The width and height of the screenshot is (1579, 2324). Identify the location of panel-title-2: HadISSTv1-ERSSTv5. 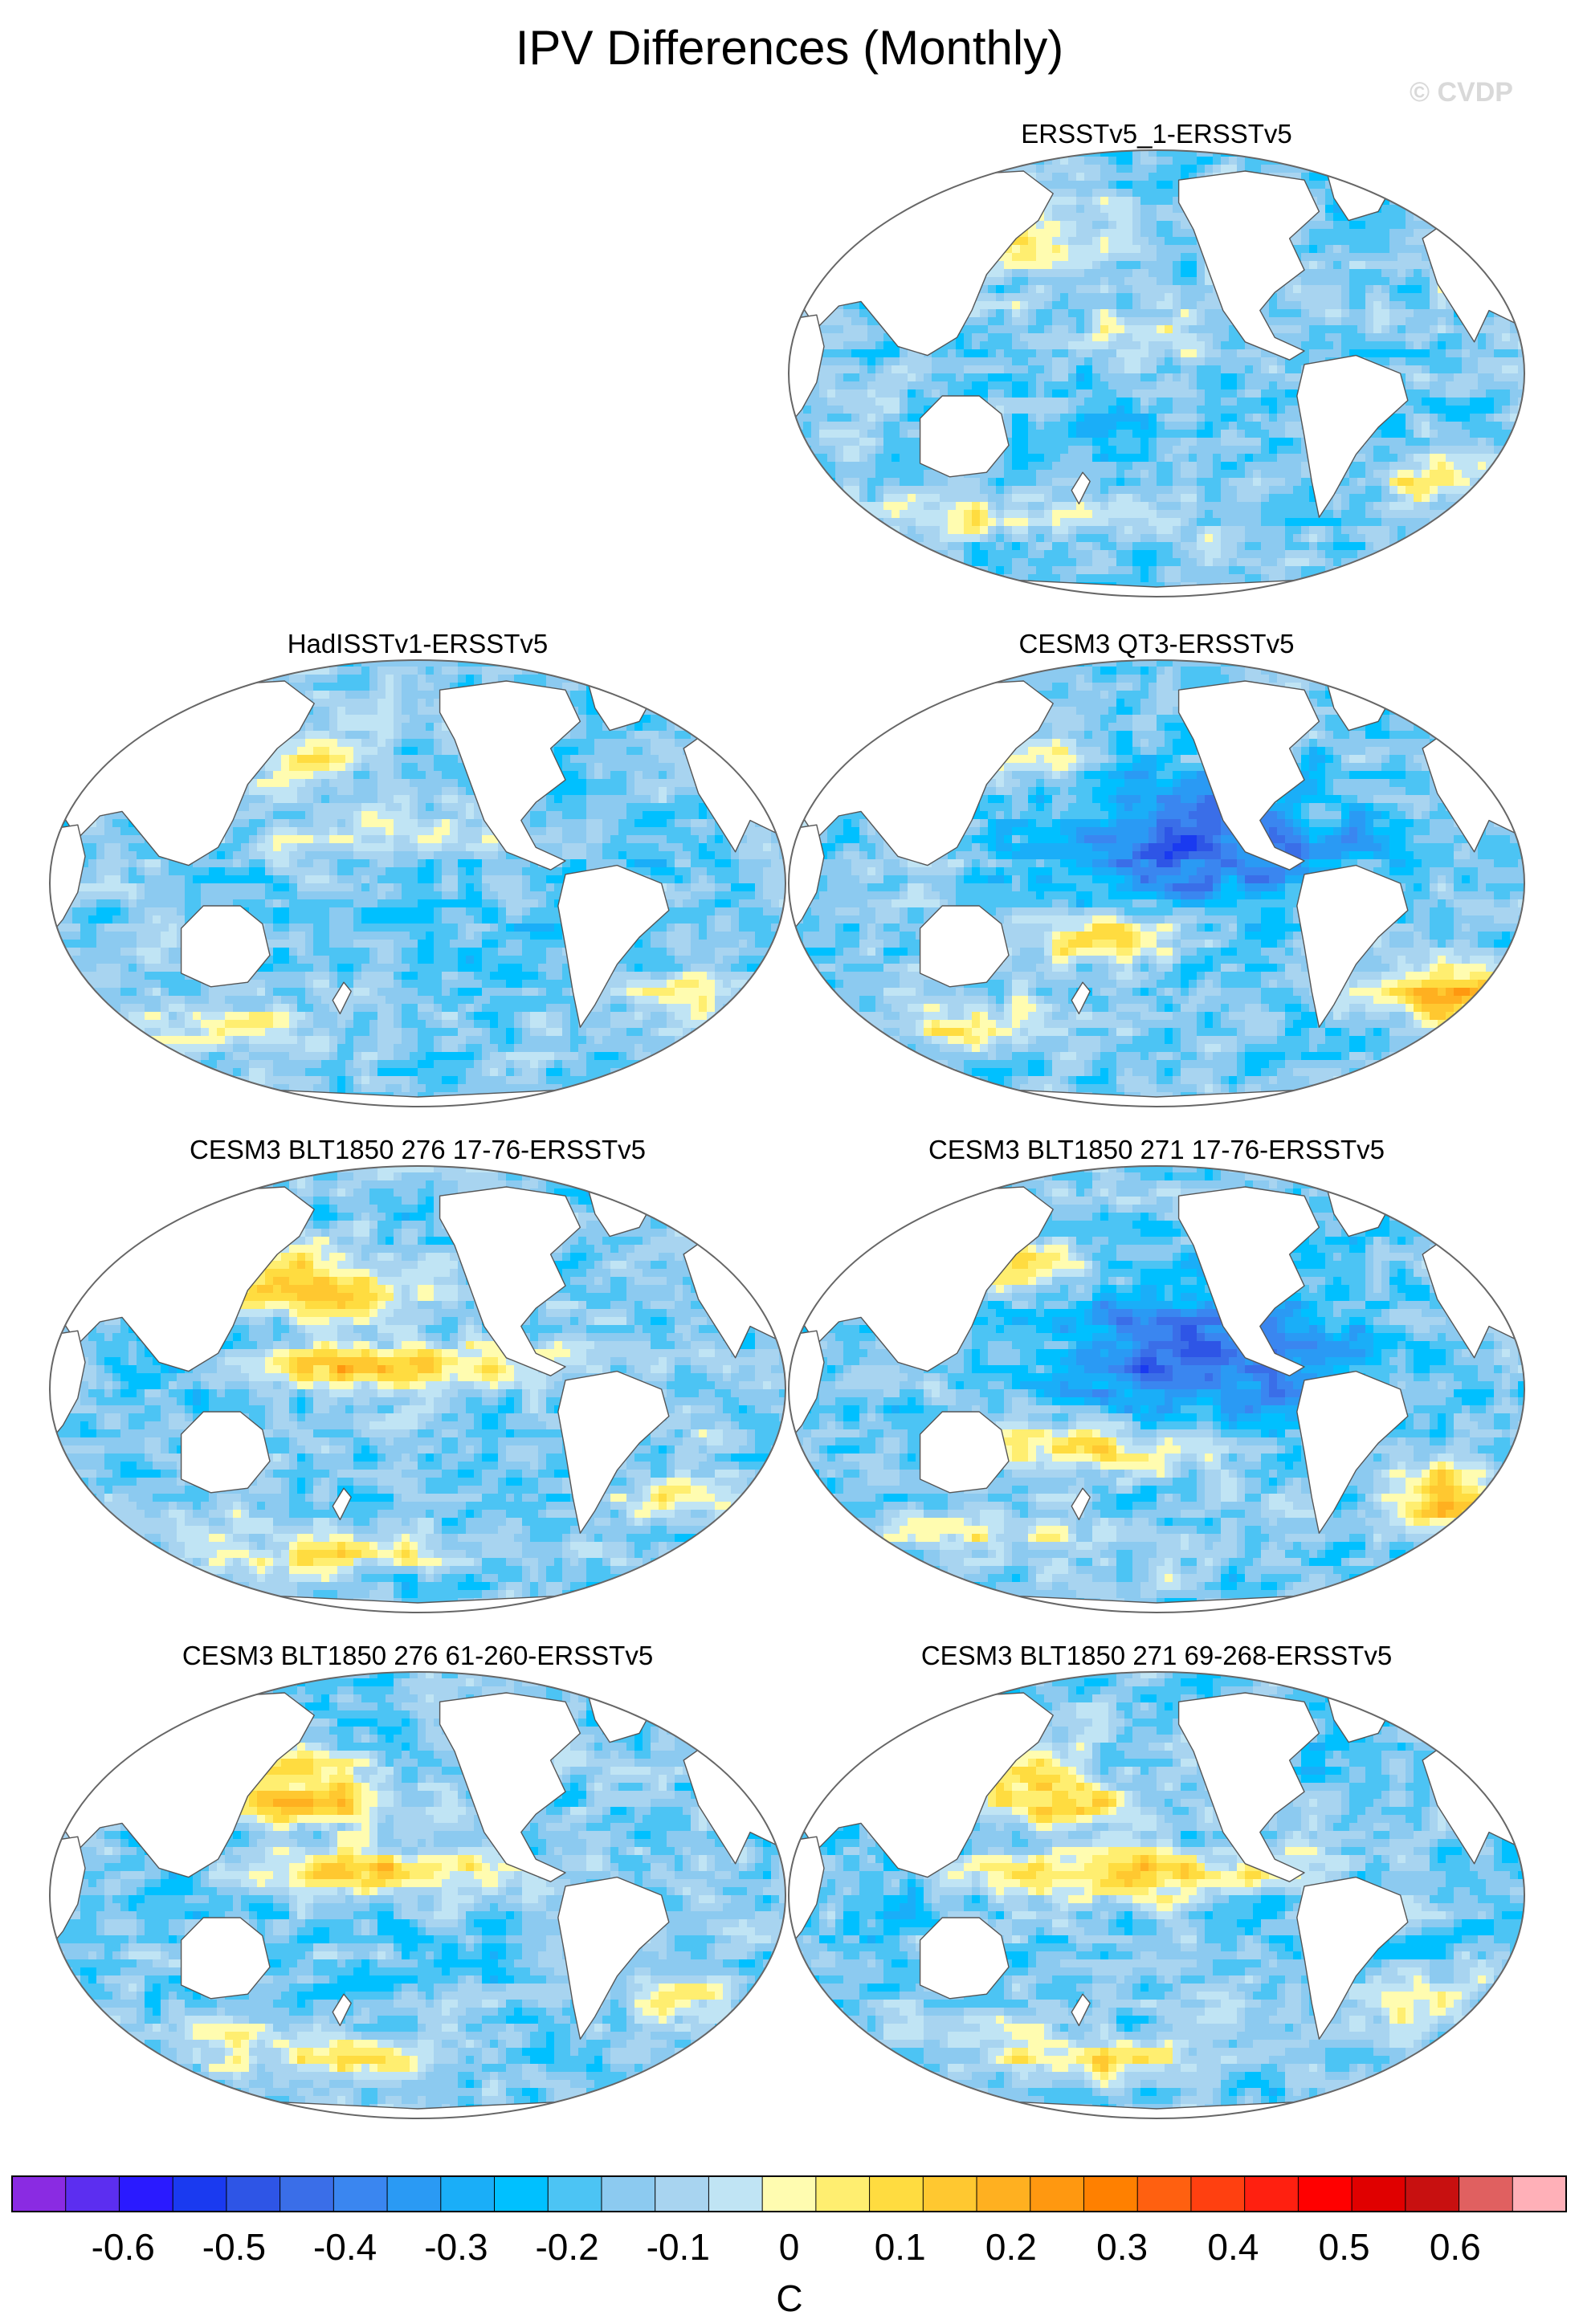
(417, 644).